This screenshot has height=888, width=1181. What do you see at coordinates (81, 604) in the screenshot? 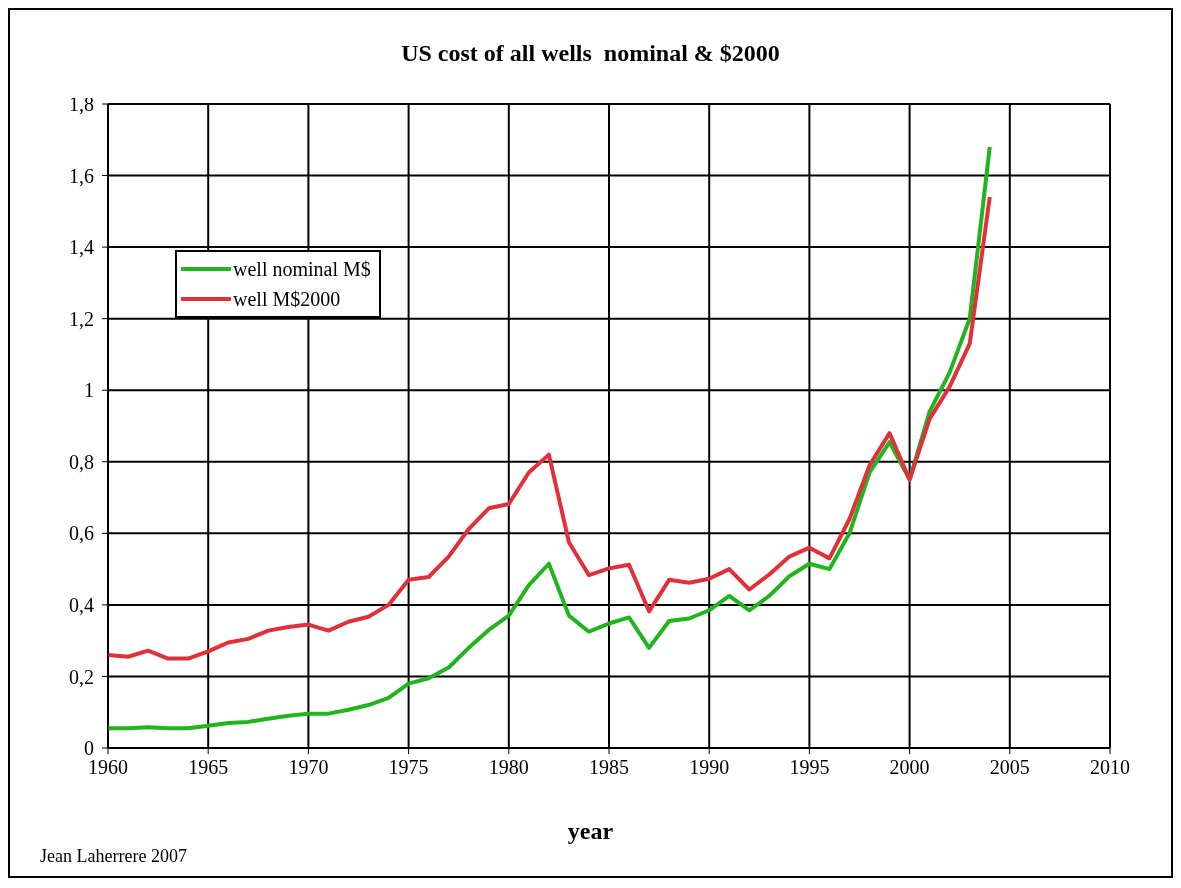
I see `y-tick-label: 0,4` at bounding box center [81, 604].